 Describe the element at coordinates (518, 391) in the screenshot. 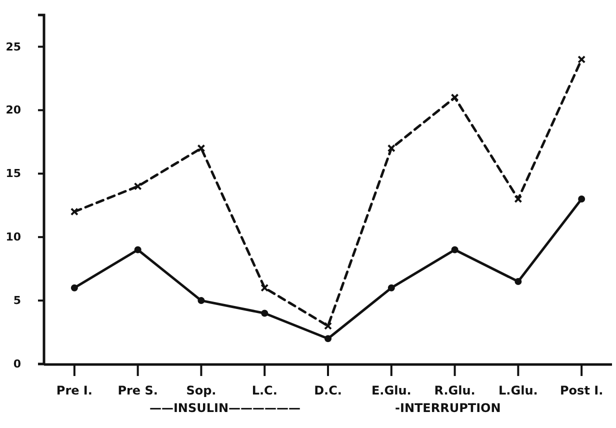

I see `x-tick-label: L.Glu.` at that location.